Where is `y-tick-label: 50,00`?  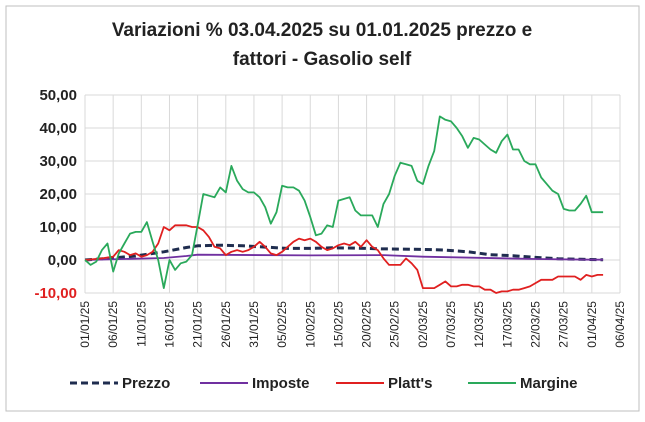 y-tick-label: 50,00 is located at coordinates (58, 95).